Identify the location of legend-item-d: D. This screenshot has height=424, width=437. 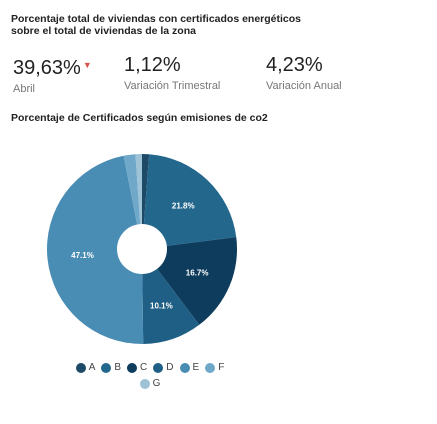
(163, 367).